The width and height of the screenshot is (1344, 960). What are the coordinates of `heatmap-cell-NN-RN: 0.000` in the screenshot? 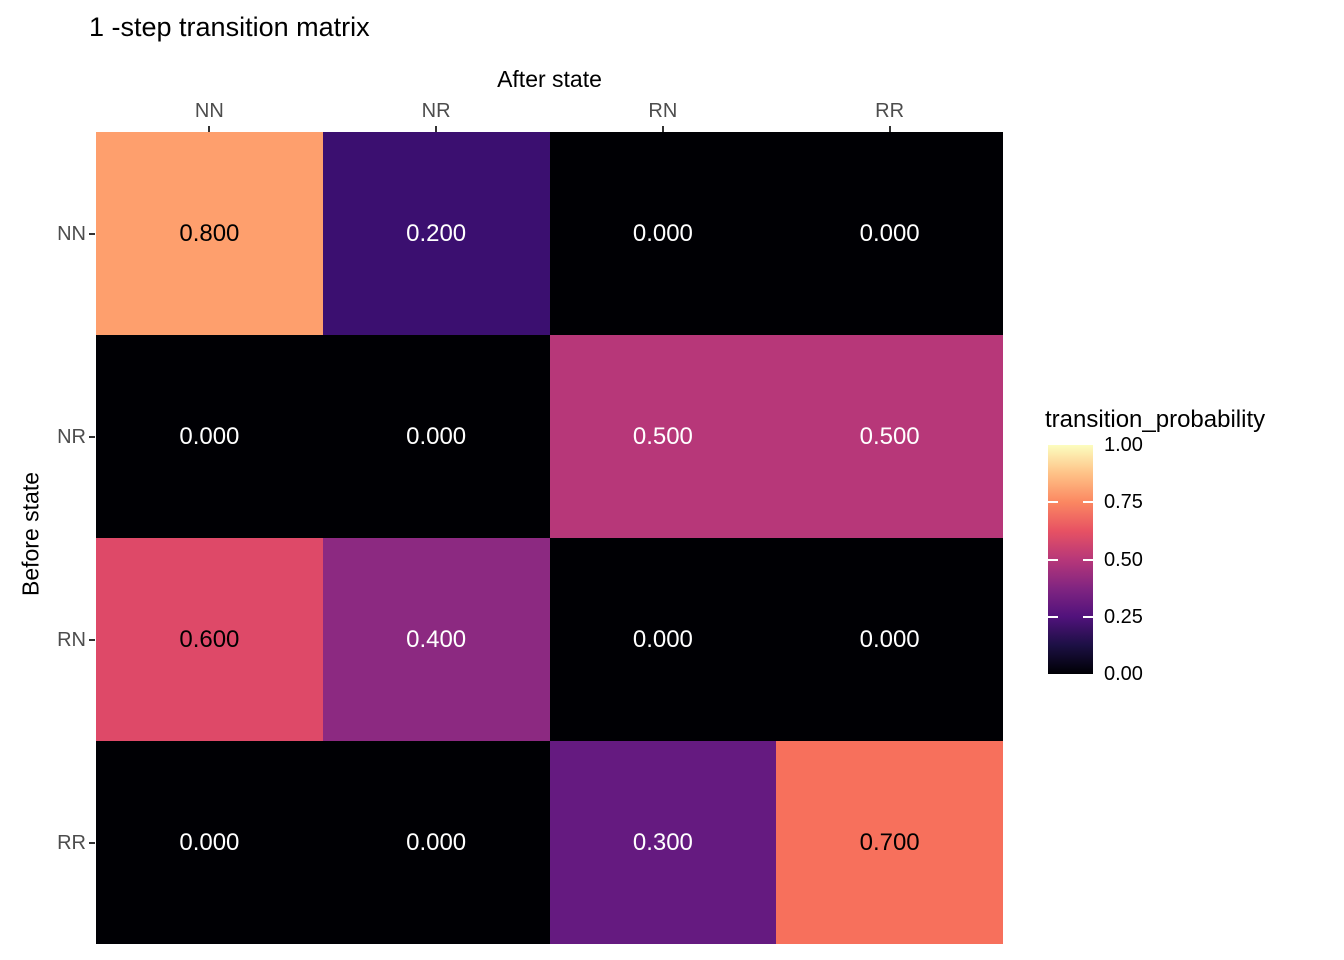 It's located at (663, 233).